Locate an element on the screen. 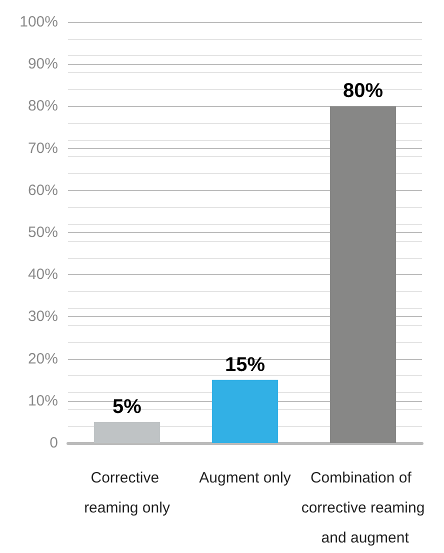 The width and height of the screenshot is (444, 553). y-tick-label: 80% is located at coordinates (43, 106).